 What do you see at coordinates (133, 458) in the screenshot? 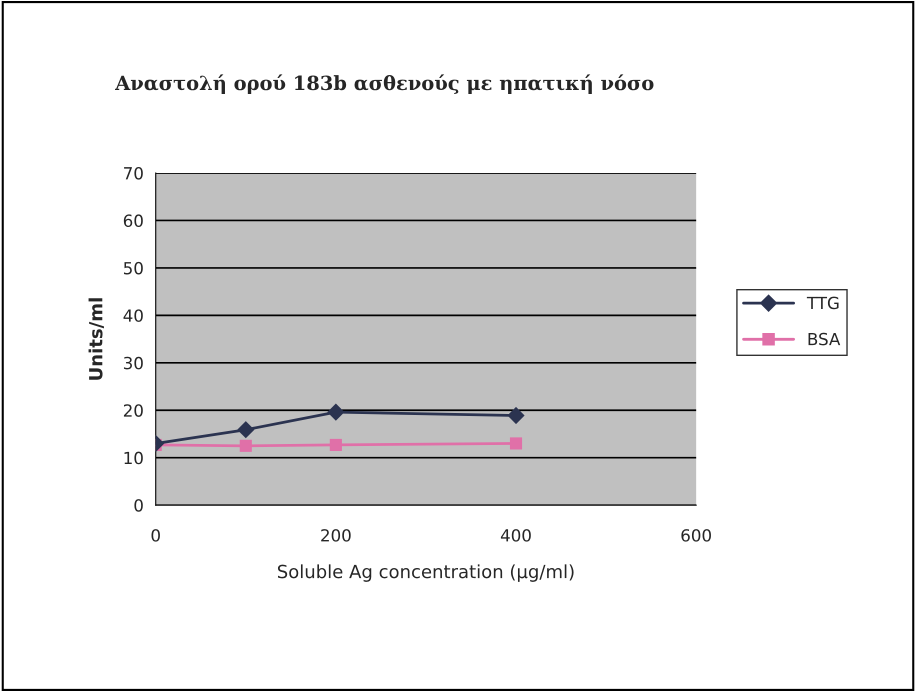
I see `y-tick-label: 10` at bounding box center [133, 458].